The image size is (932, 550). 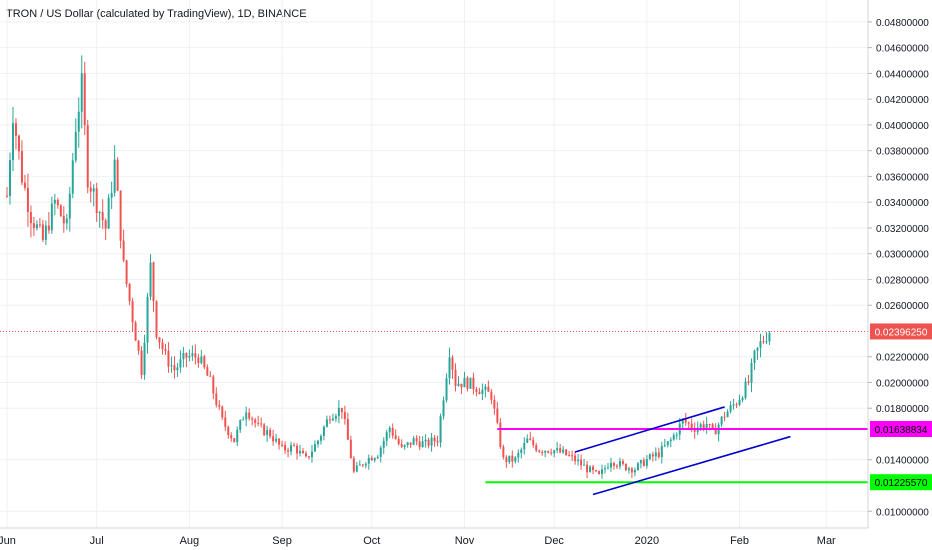 What do you see at coordinates (901, 482) in the screenshot?
I see `support-badge-bg` at bounding box center [901, 482].